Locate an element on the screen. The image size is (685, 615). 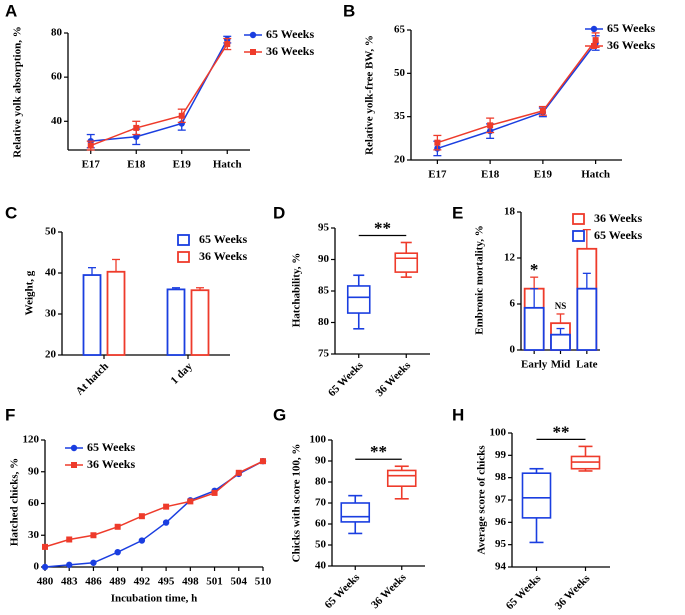
x-tick-label: 504 is located at coordinates (239, 582).